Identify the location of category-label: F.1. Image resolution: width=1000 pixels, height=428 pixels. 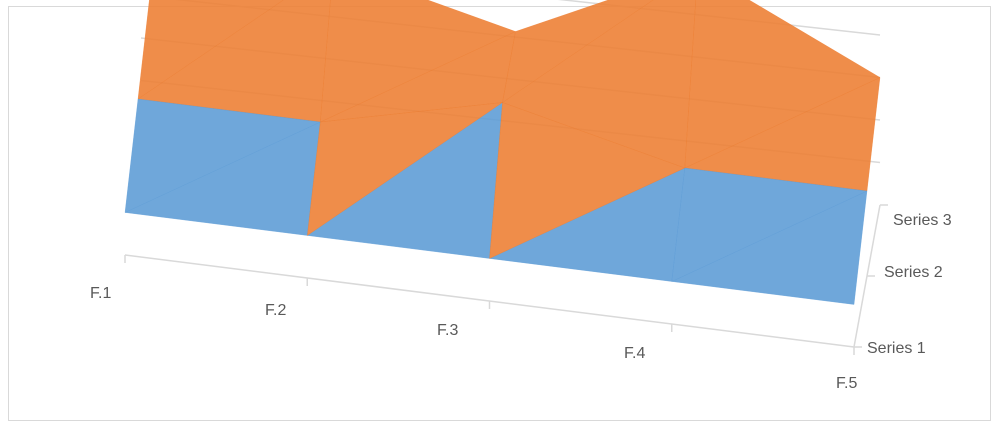
(100, 293).